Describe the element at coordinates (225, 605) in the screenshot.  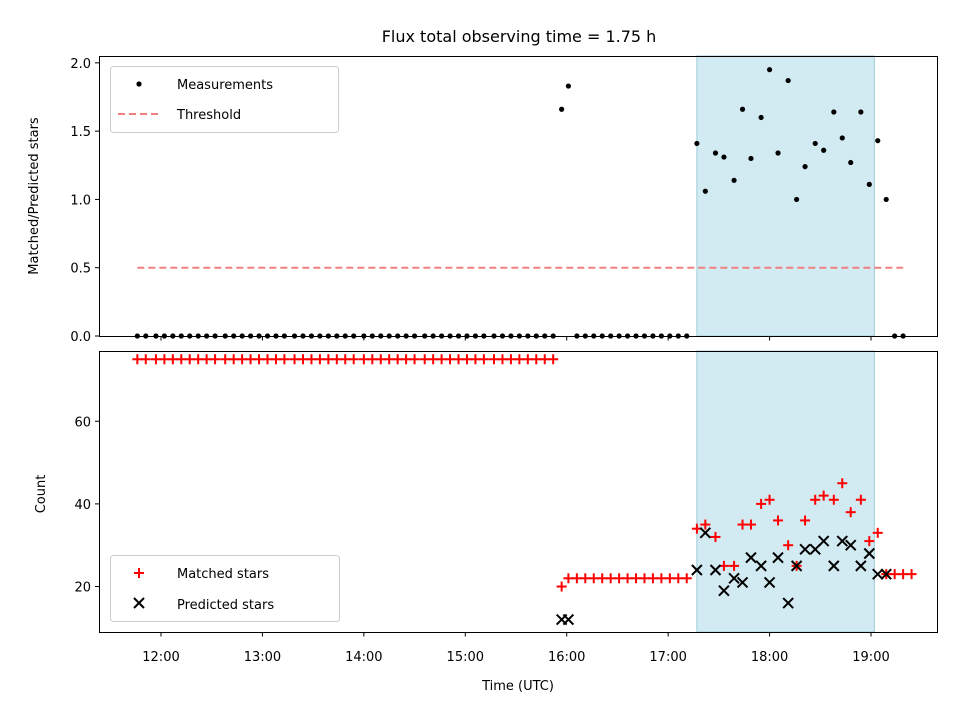
I see `legend-label-predicted: Predicted stars` at that location.